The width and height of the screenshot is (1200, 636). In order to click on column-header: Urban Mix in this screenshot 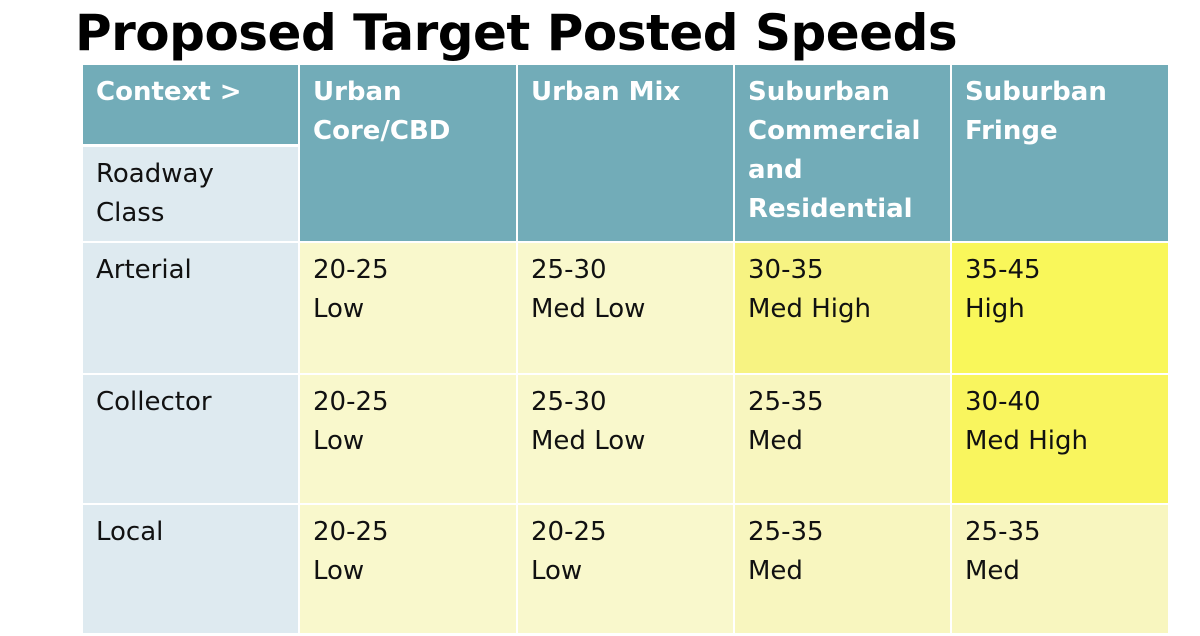, I will do `click(625, 153)`.